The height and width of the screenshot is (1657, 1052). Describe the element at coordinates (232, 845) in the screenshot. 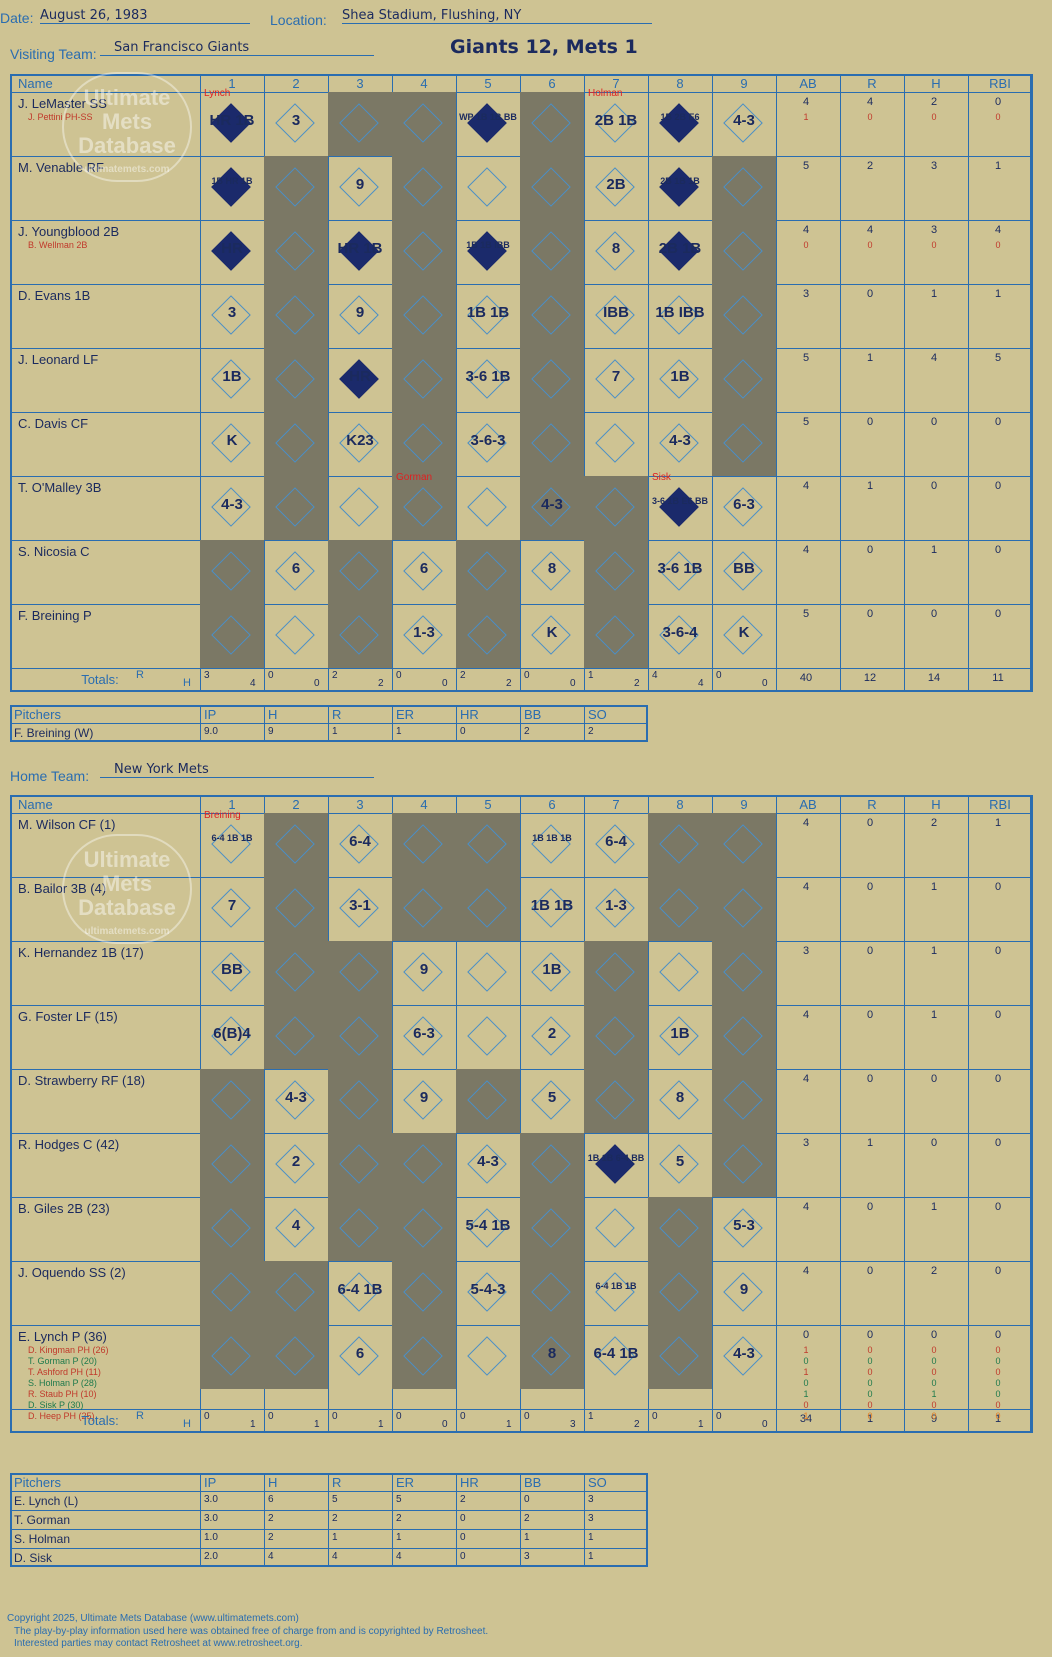

I see `at-bat-cell: 6-4 1B 1B` at that location.